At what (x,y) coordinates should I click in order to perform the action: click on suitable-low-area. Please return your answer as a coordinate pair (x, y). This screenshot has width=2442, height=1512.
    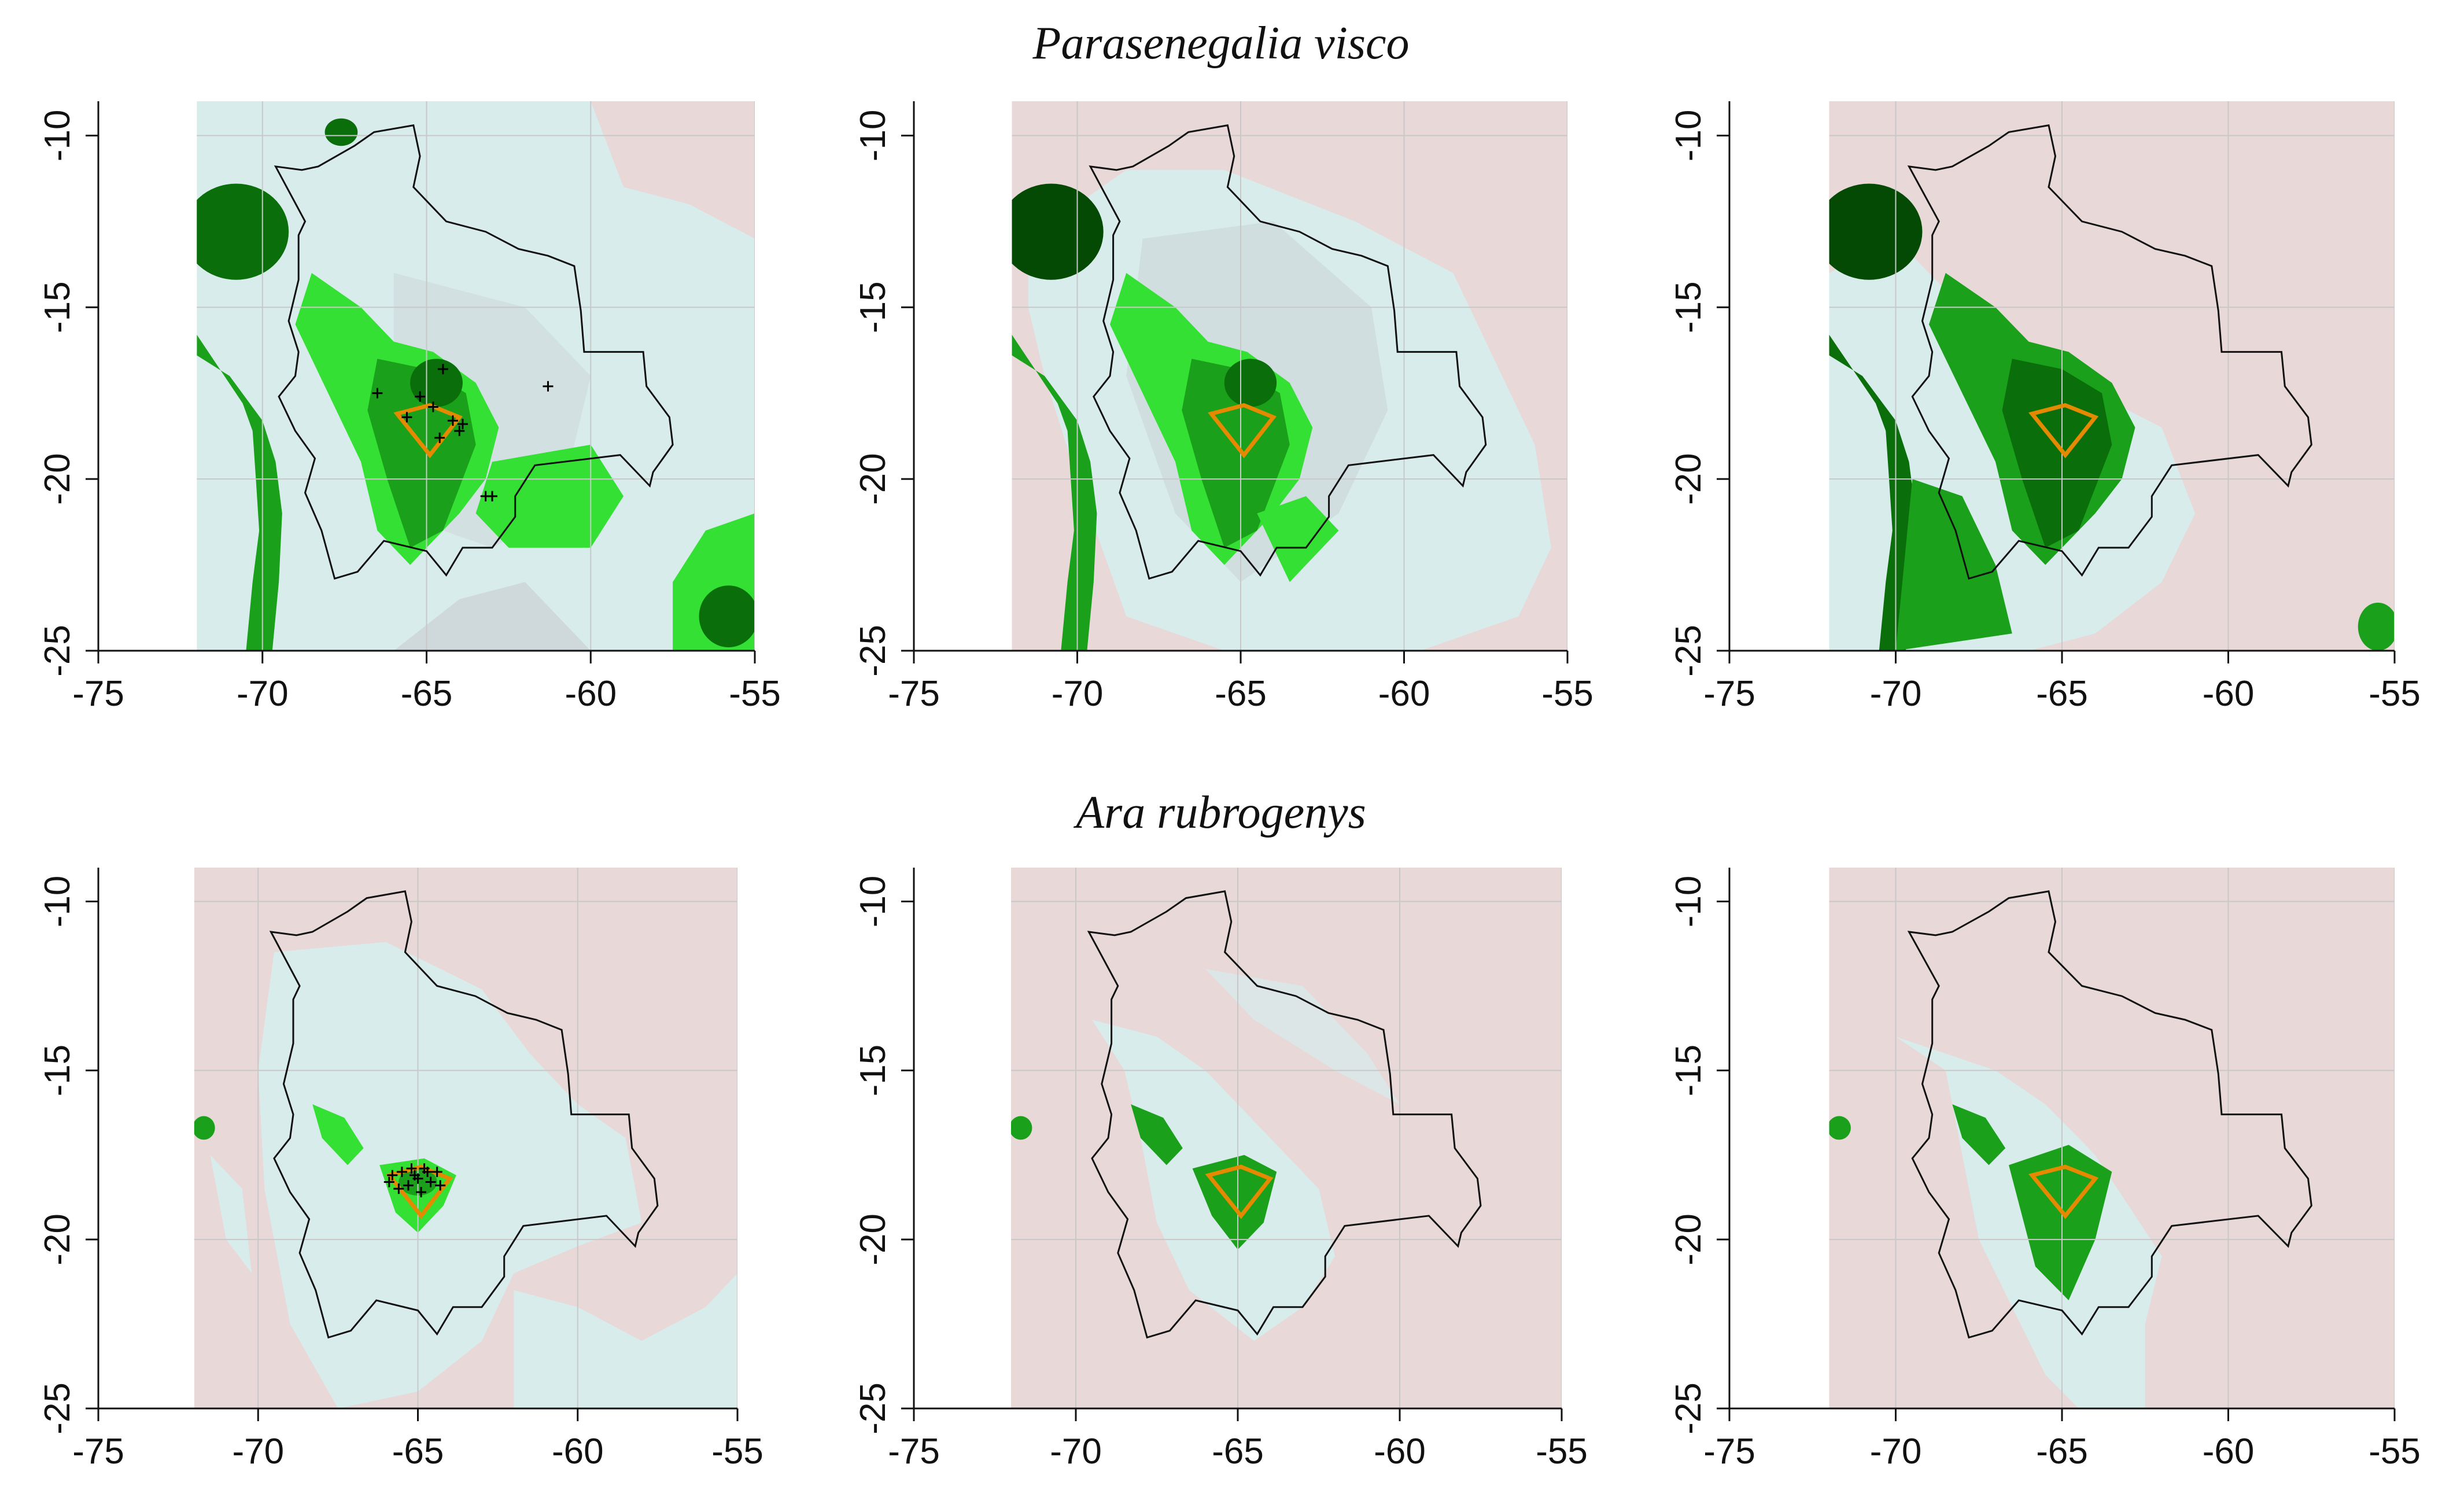
    Looking at the image, I should click on (231, 1214).